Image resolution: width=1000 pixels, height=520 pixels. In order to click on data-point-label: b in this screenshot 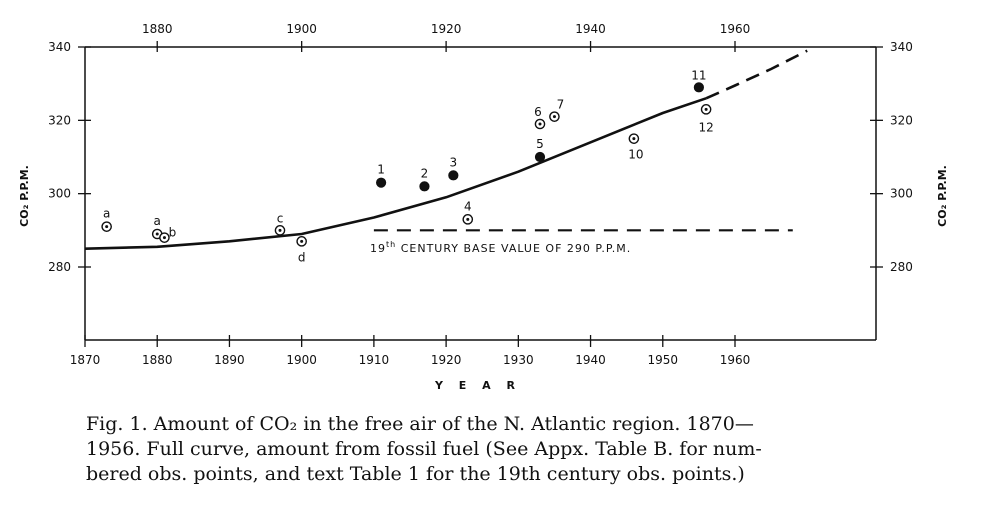, I will do `click(173, 233)`.